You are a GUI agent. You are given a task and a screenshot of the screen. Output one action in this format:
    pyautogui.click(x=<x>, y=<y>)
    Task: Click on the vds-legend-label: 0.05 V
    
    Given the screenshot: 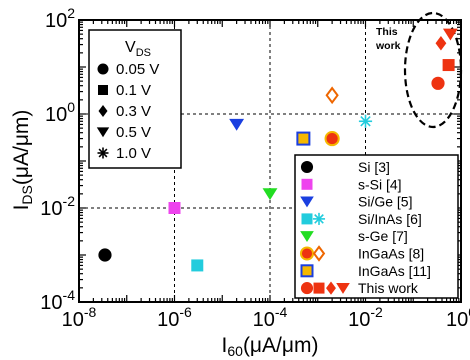 What is the action you would take?
    pyautogui.click(x=137, y=69)
    